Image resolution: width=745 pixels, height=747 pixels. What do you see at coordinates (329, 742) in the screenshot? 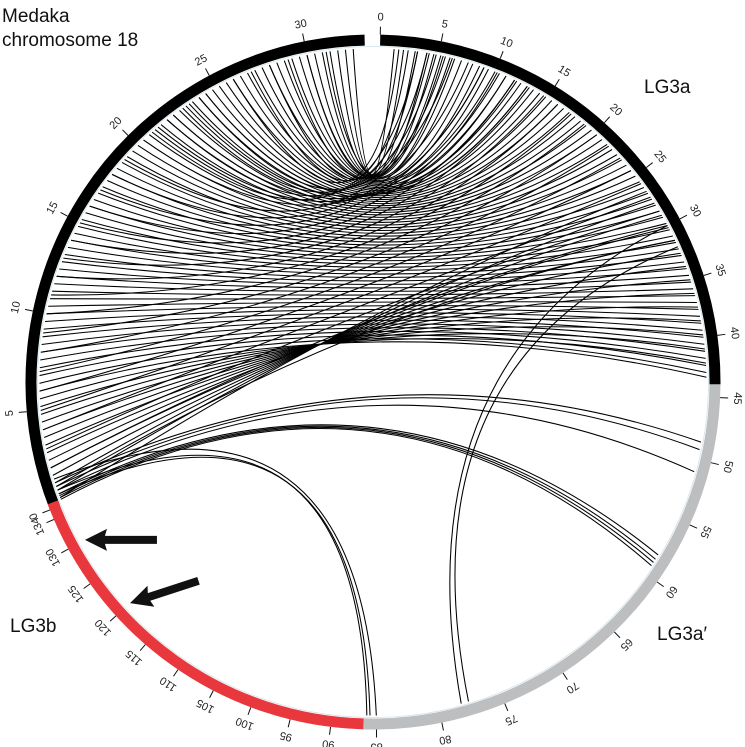
I see `tick-label: 90` at bounding box center [329, 742].